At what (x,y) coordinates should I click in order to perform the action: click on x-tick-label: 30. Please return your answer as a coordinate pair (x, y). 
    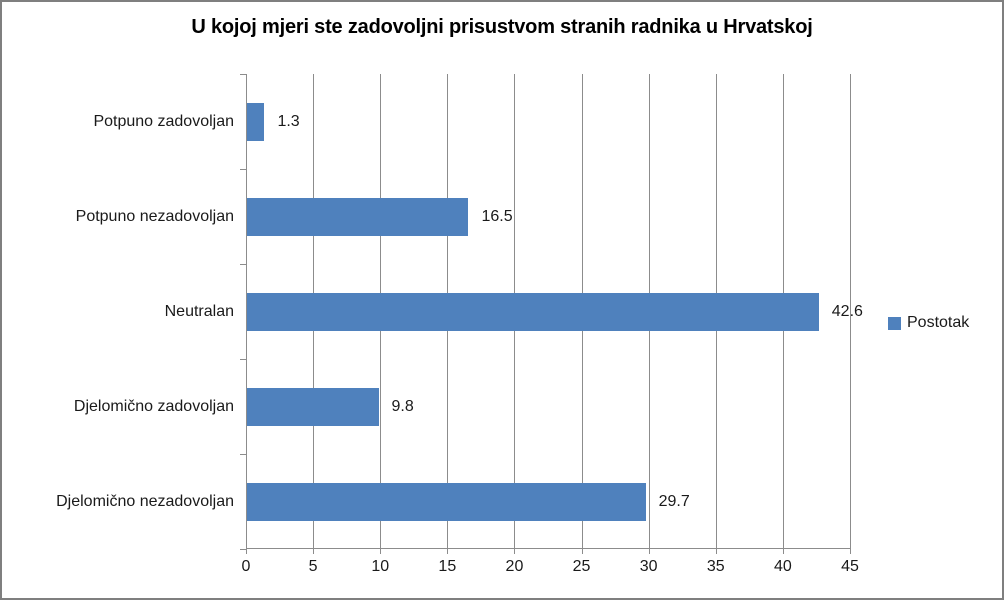
    Looking at the image, I should click on (648, 566).